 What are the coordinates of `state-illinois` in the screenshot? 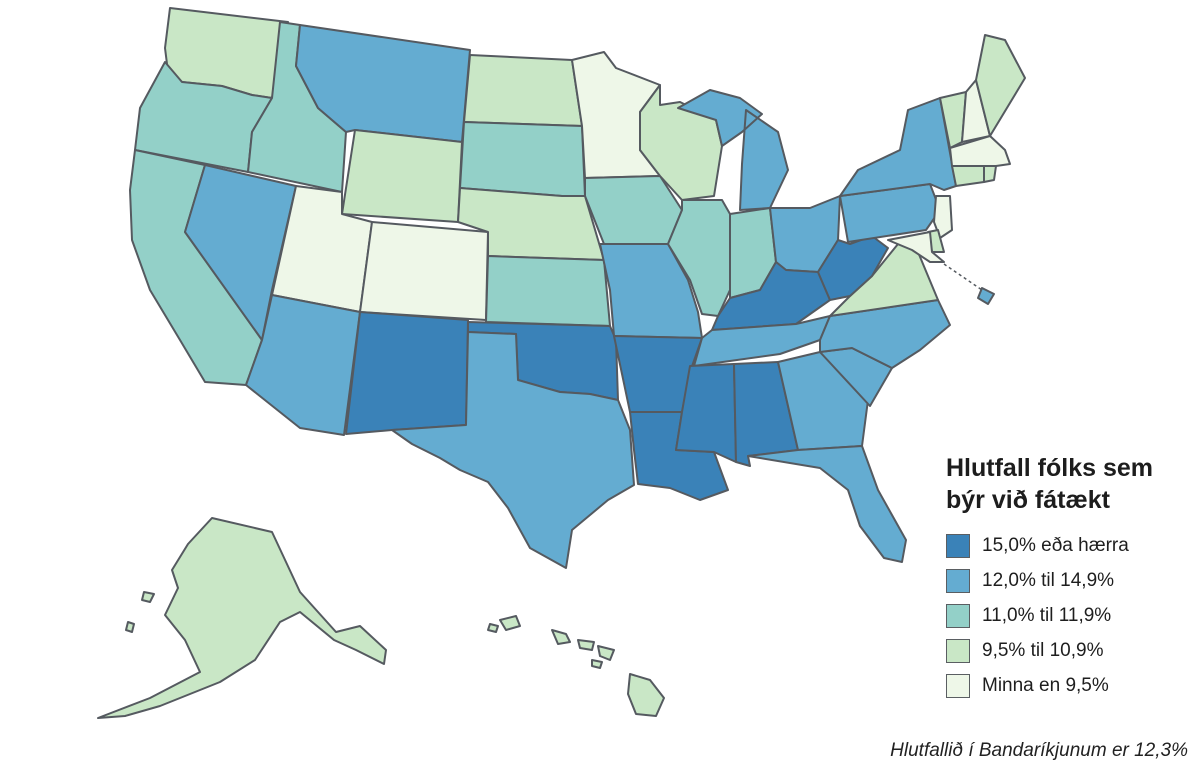 It's located at (699, 258).